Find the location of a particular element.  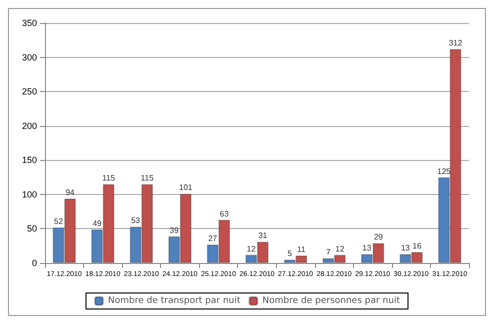

data-label: 11 is located at coordinates (301, 249).